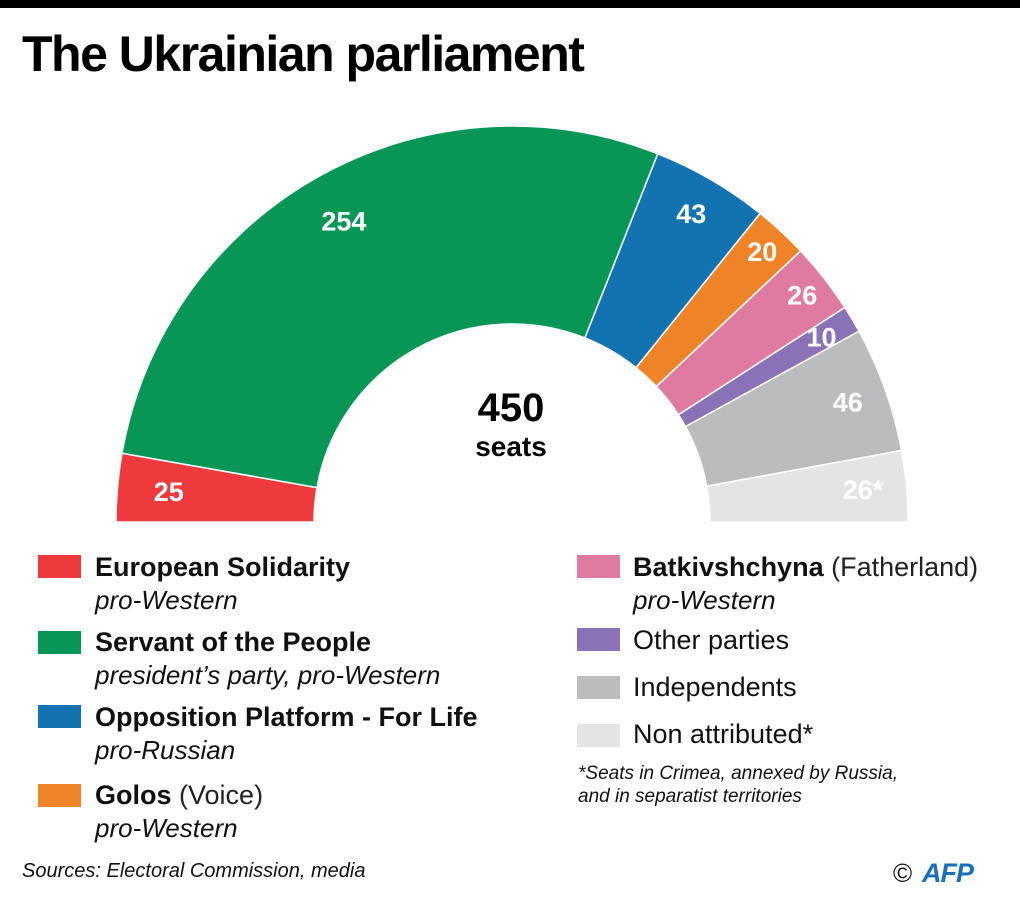  I want to click on segment-value-label: 10, so click(822, 337).